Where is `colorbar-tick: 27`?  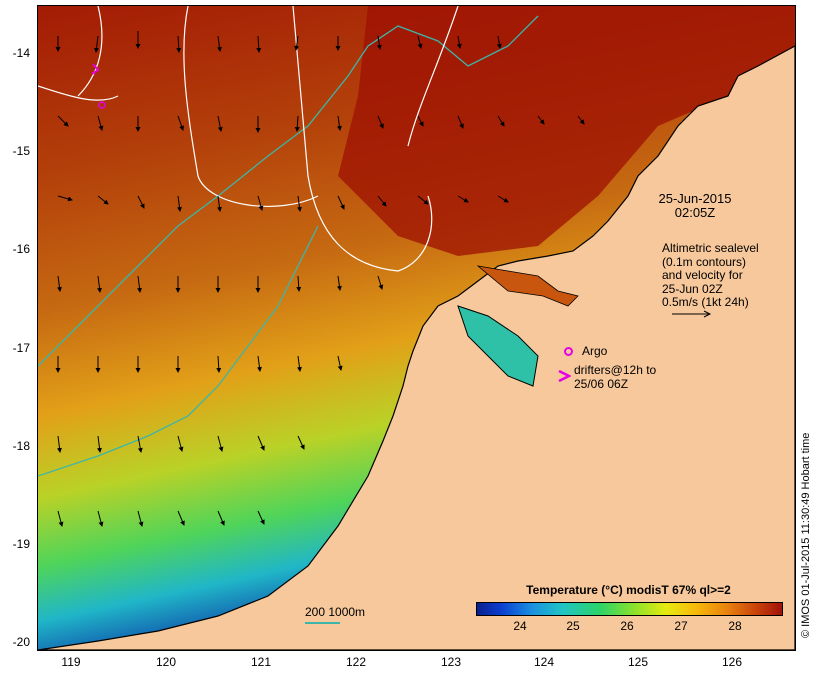 colorbar-tick: 27 is located at coordinates (681, 626).